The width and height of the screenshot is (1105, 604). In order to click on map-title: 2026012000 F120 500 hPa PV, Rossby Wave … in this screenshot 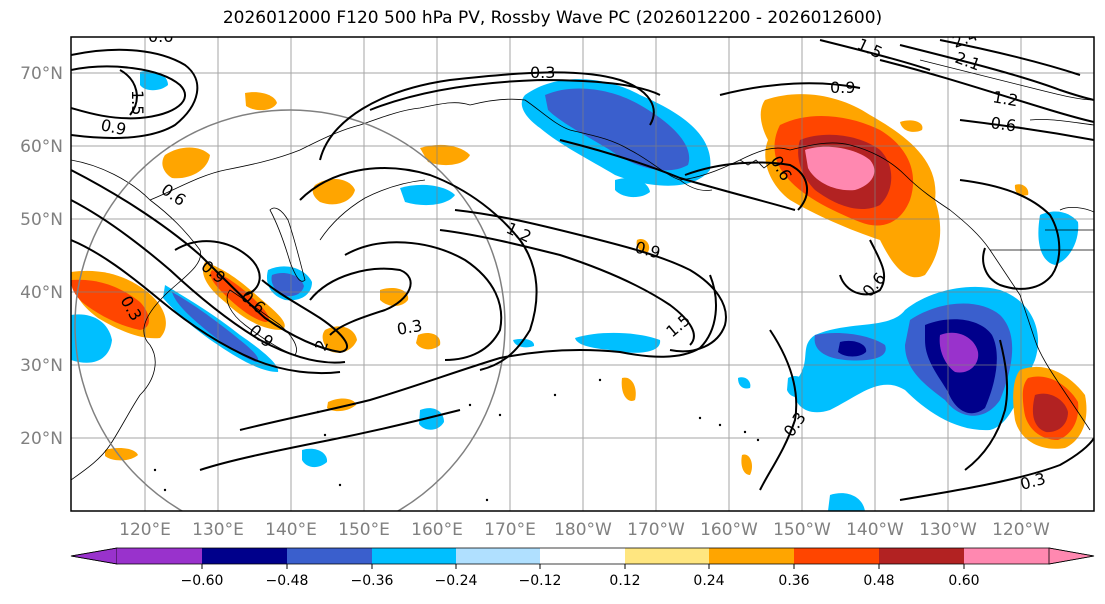, I will do `click(552, 18)`.